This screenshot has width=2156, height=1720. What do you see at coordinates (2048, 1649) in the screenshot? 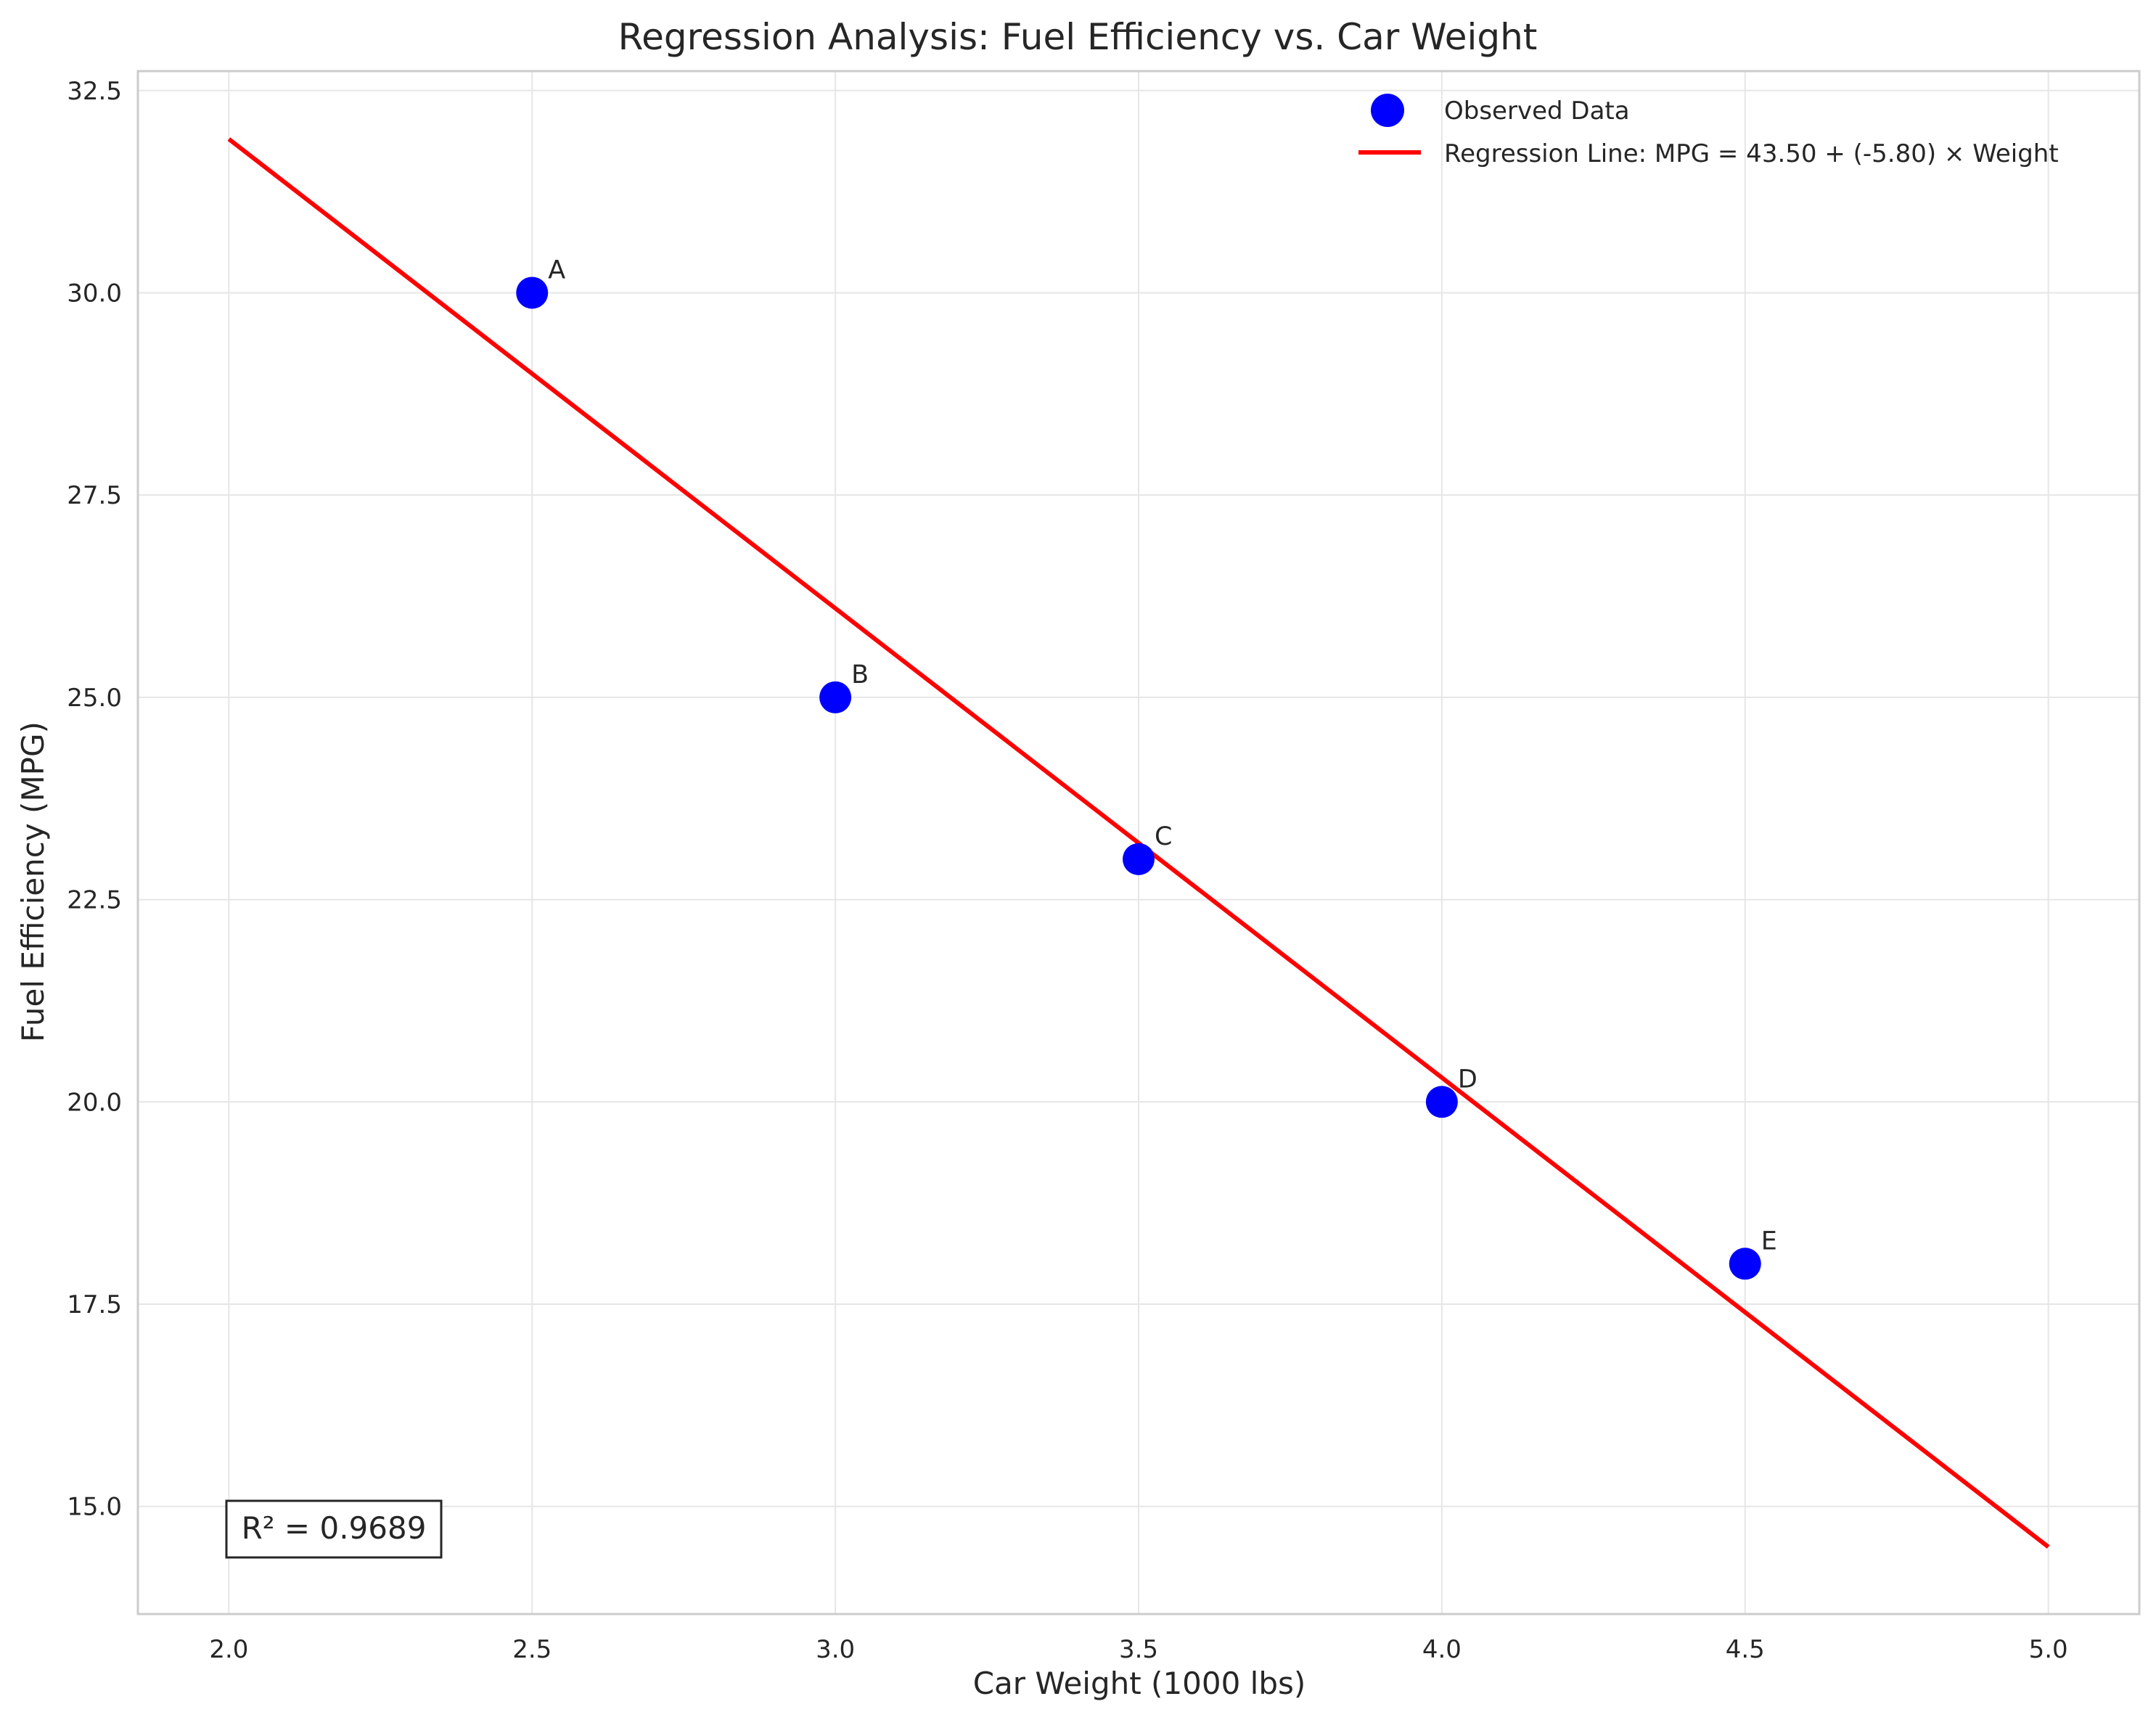
I see `x-tick-label: 5.0` at bounding box center [2048, 1649].